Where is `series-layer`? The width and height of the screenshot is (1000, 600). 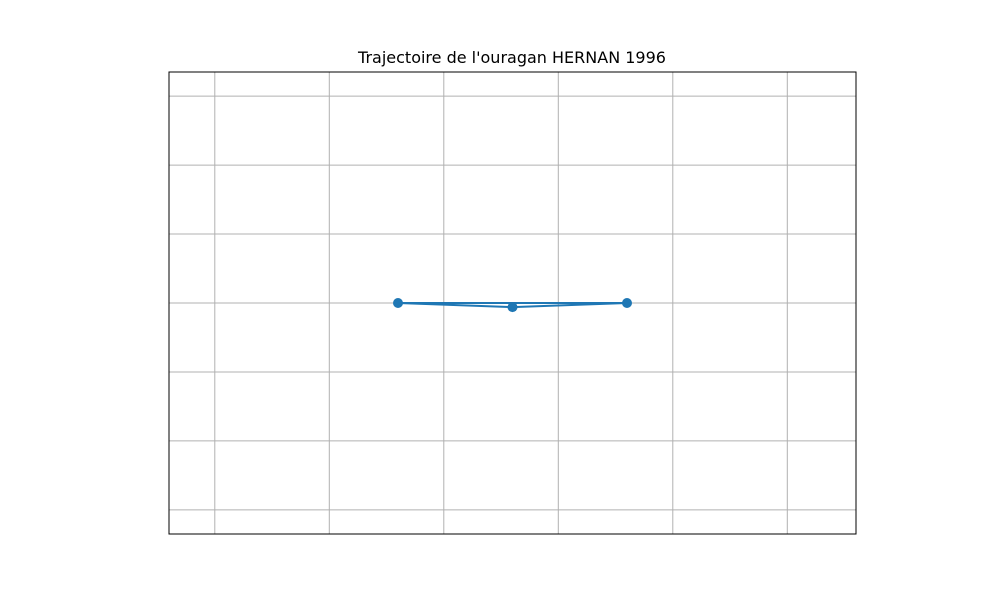
series-layer is located at coordinates (512, 305).